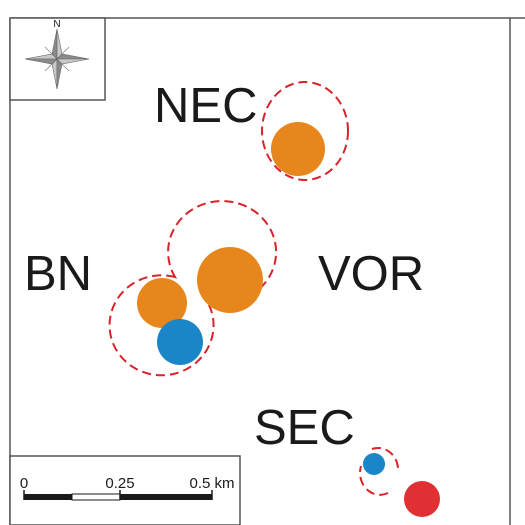 The width and height of the screenshot is (525, 525). What do you see at coordinates (205, 106) in the screenshot?
I see `site-label-nec: NEC` at bounding box center [205, 106].